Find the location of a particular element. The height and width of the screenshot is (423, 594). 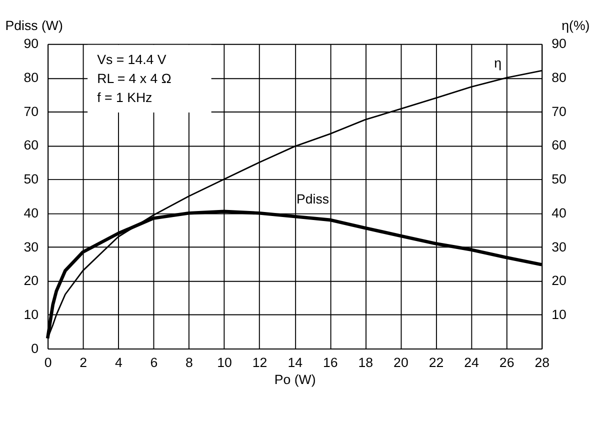

y-tick-label: 80 is located at coordinates (31, 78).